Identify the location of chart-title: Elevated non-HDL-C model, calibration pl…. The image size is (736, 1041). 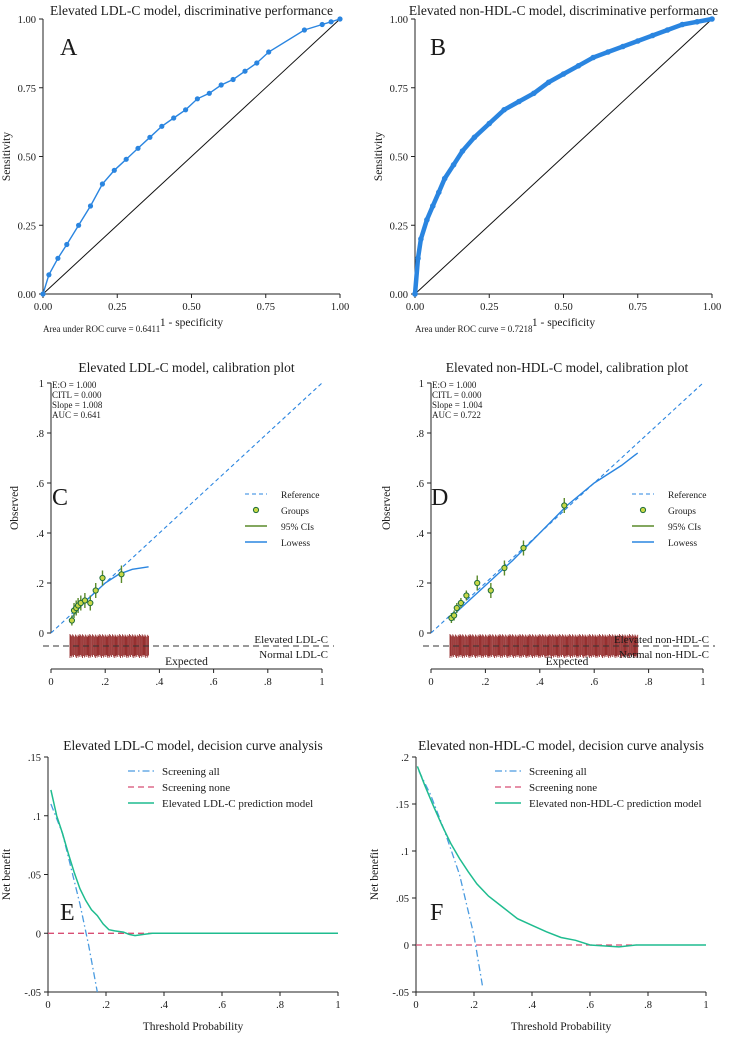
(567, 367).